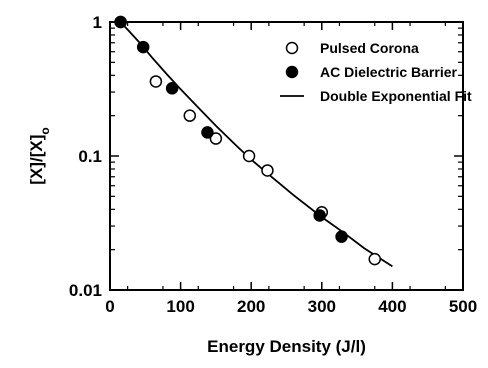 The image size is (488, 368). What do you see at coordinates (90, 156) in the screenshot?
I see `y-tick-label: 0.1` at bounding box center [90, 156].